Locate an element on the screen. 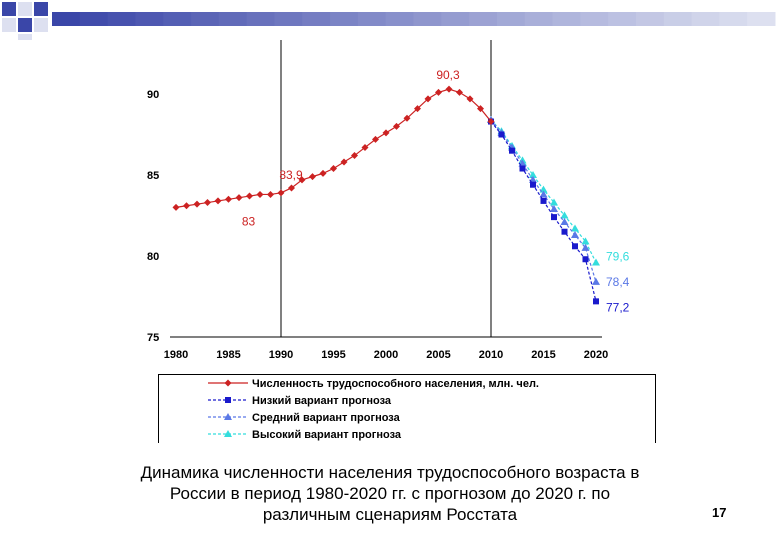 The image size is (780, 540). data-label: 90,3 is located at coordinates (448, 75).